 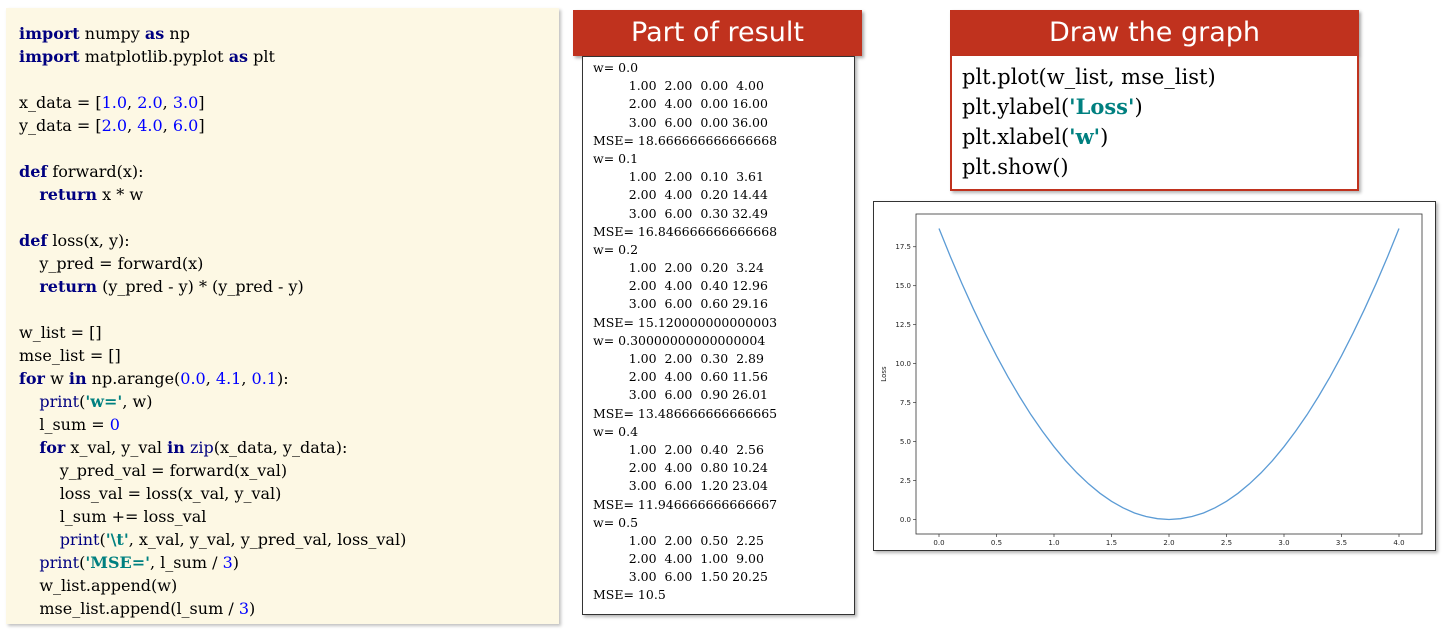 What do you see at coordinates (678, 559) in the screenshot?
I see `result-line: 2.00 4.00 1.00 9.00` at bounding box center [678, 559].